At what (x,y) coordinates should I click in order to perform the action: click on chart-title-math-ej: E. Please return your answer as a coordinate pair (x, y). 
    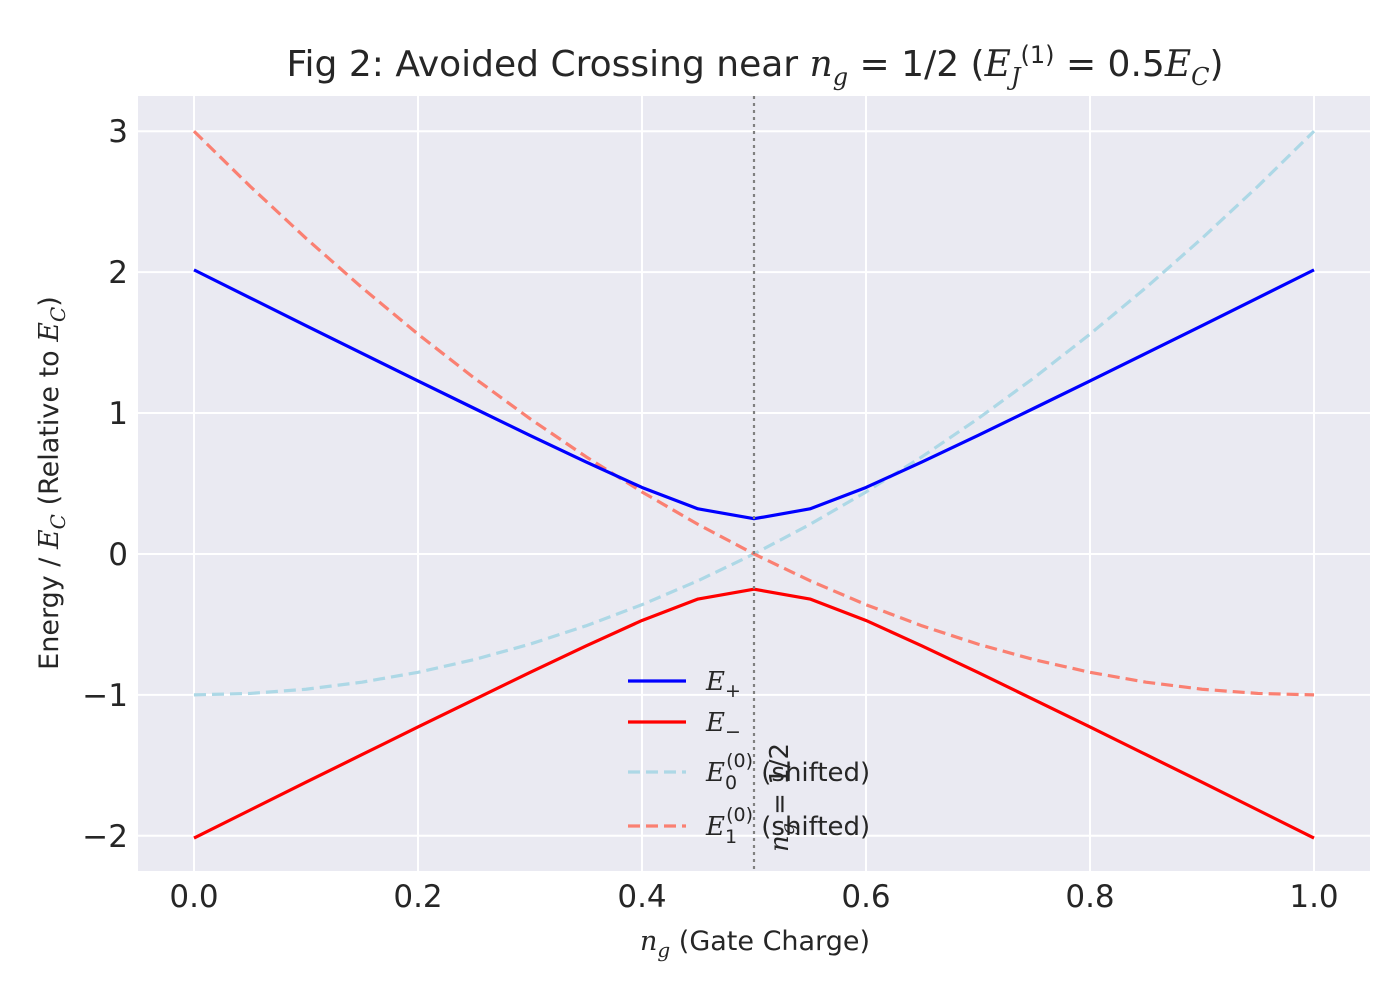
    Looking at the image, I should click on (997, 64).